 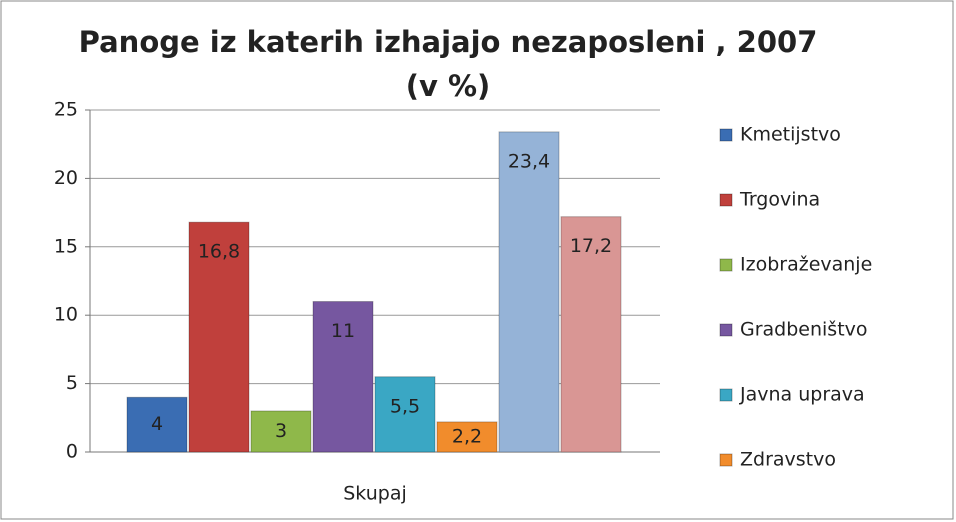 What do you see at coordinates (591, 246) in the screenshot?
I see `data-label: 17,2` at bounding box center [591, 246].